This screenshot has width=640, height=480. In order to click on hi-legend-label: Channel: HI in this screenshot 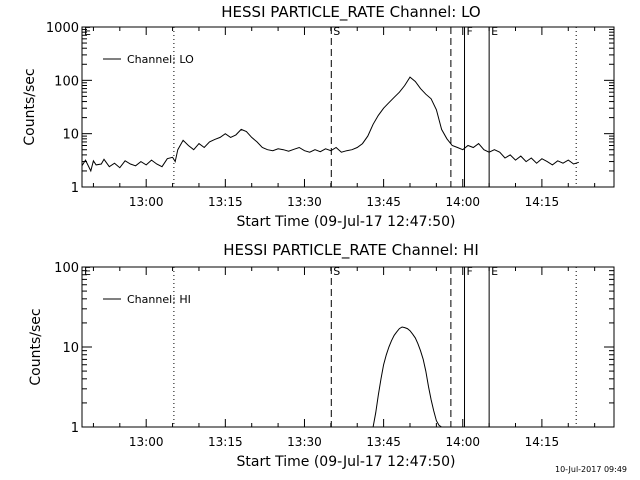, I will do `click(159, 299)`.